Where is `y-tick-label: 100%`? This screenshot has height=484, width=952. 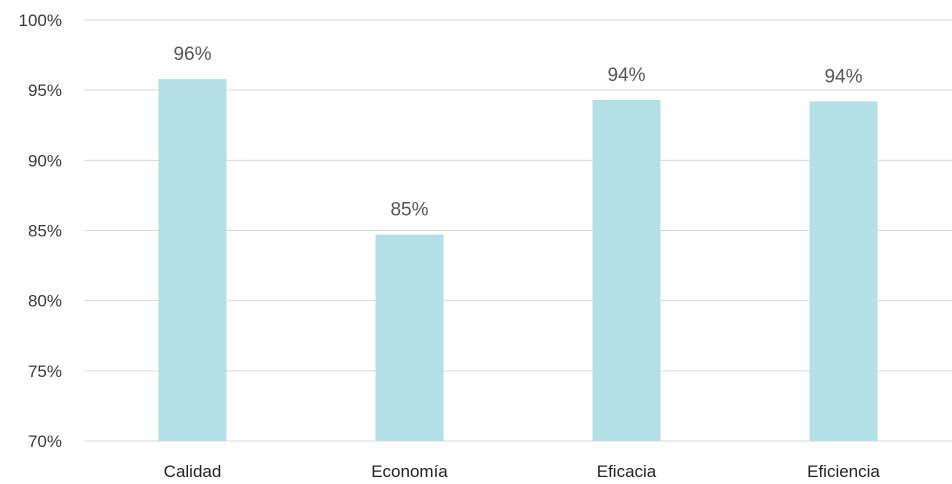
y-tick-label: 100% is located at coordinates (40, 20).